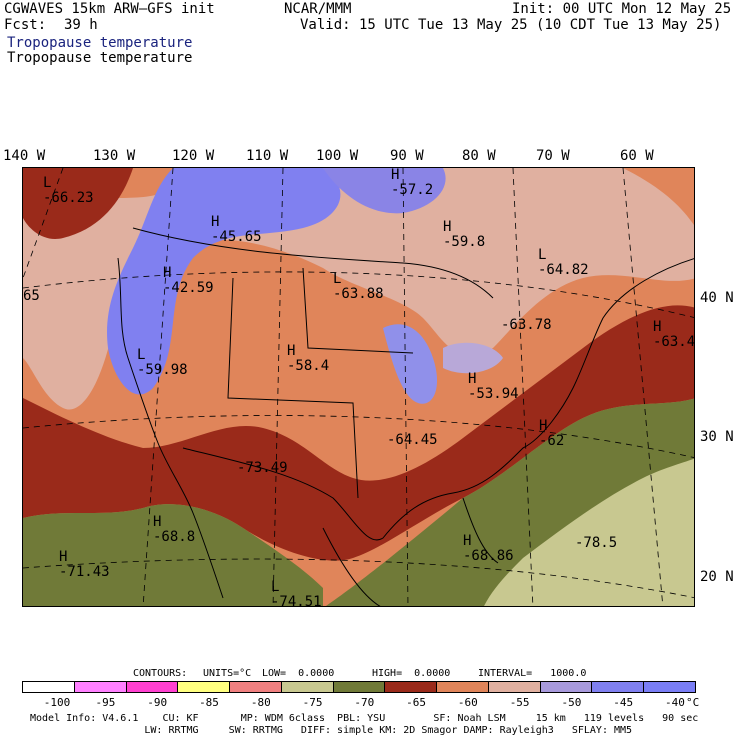  I want to click on extremum-label: L -64.82, so click(563, 263).